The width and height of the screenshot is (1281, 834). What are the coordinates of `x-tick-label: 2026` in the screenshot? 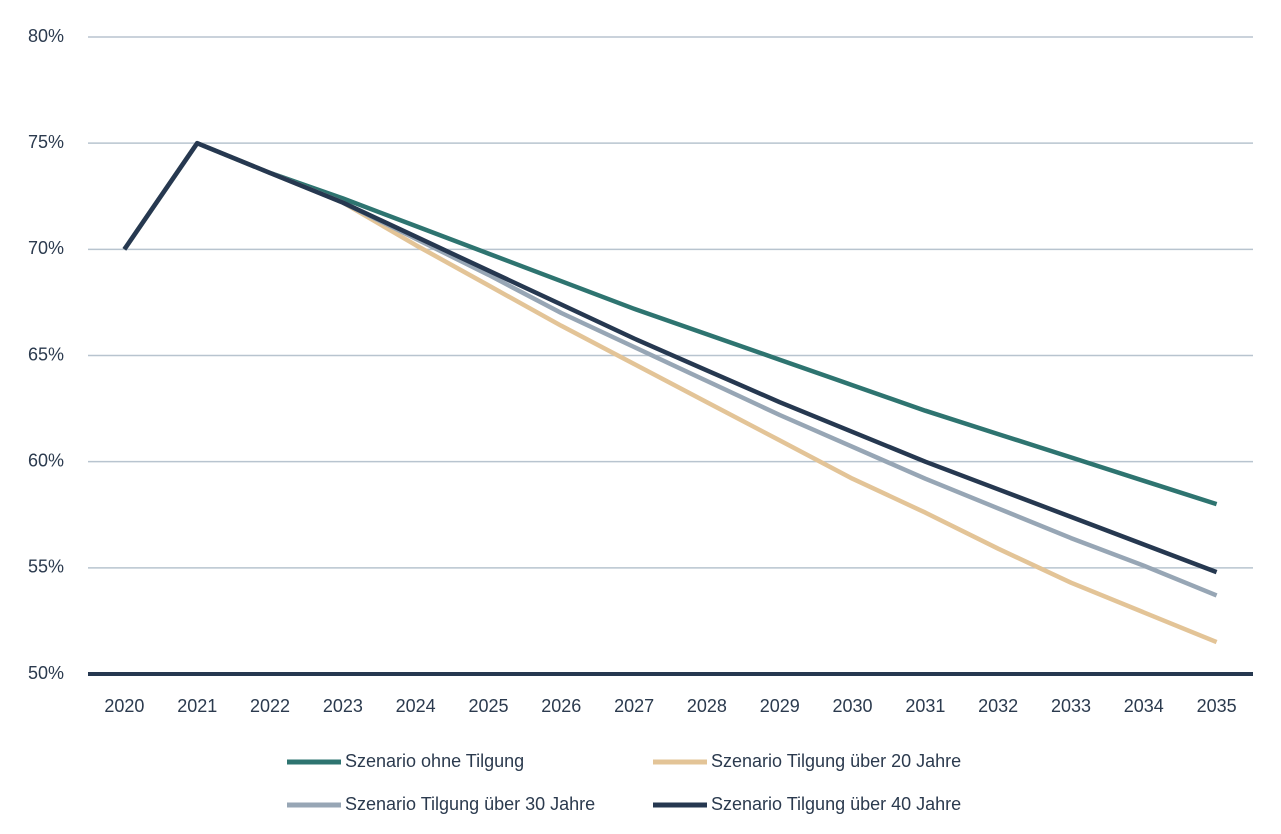 It's located at (561, 706).